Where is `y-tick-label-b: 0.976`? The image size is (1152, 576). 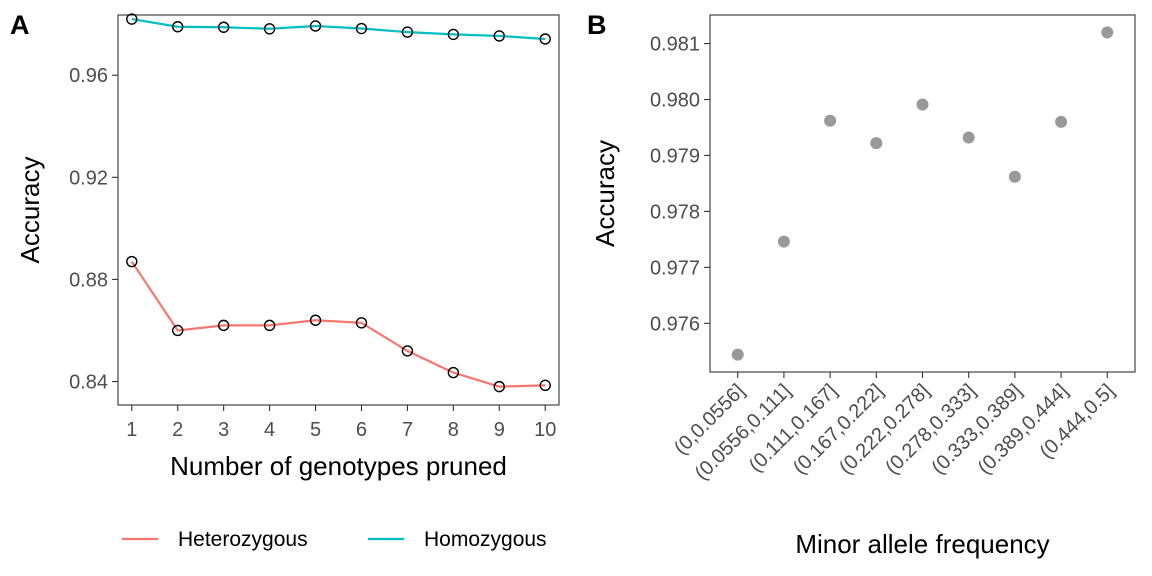 y-tick-label-b: 0.976 is located at coordinates (675, 324).